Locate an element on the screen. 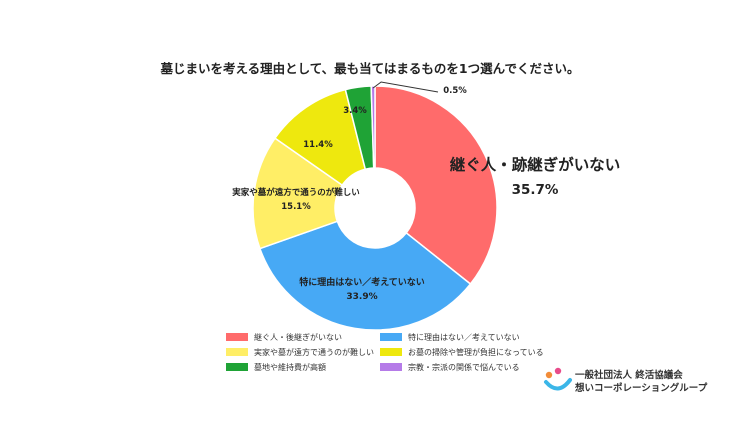 This screenshot has width=750, height=430. slice-value-label: 33.9% is located at coordinates (361, 297).